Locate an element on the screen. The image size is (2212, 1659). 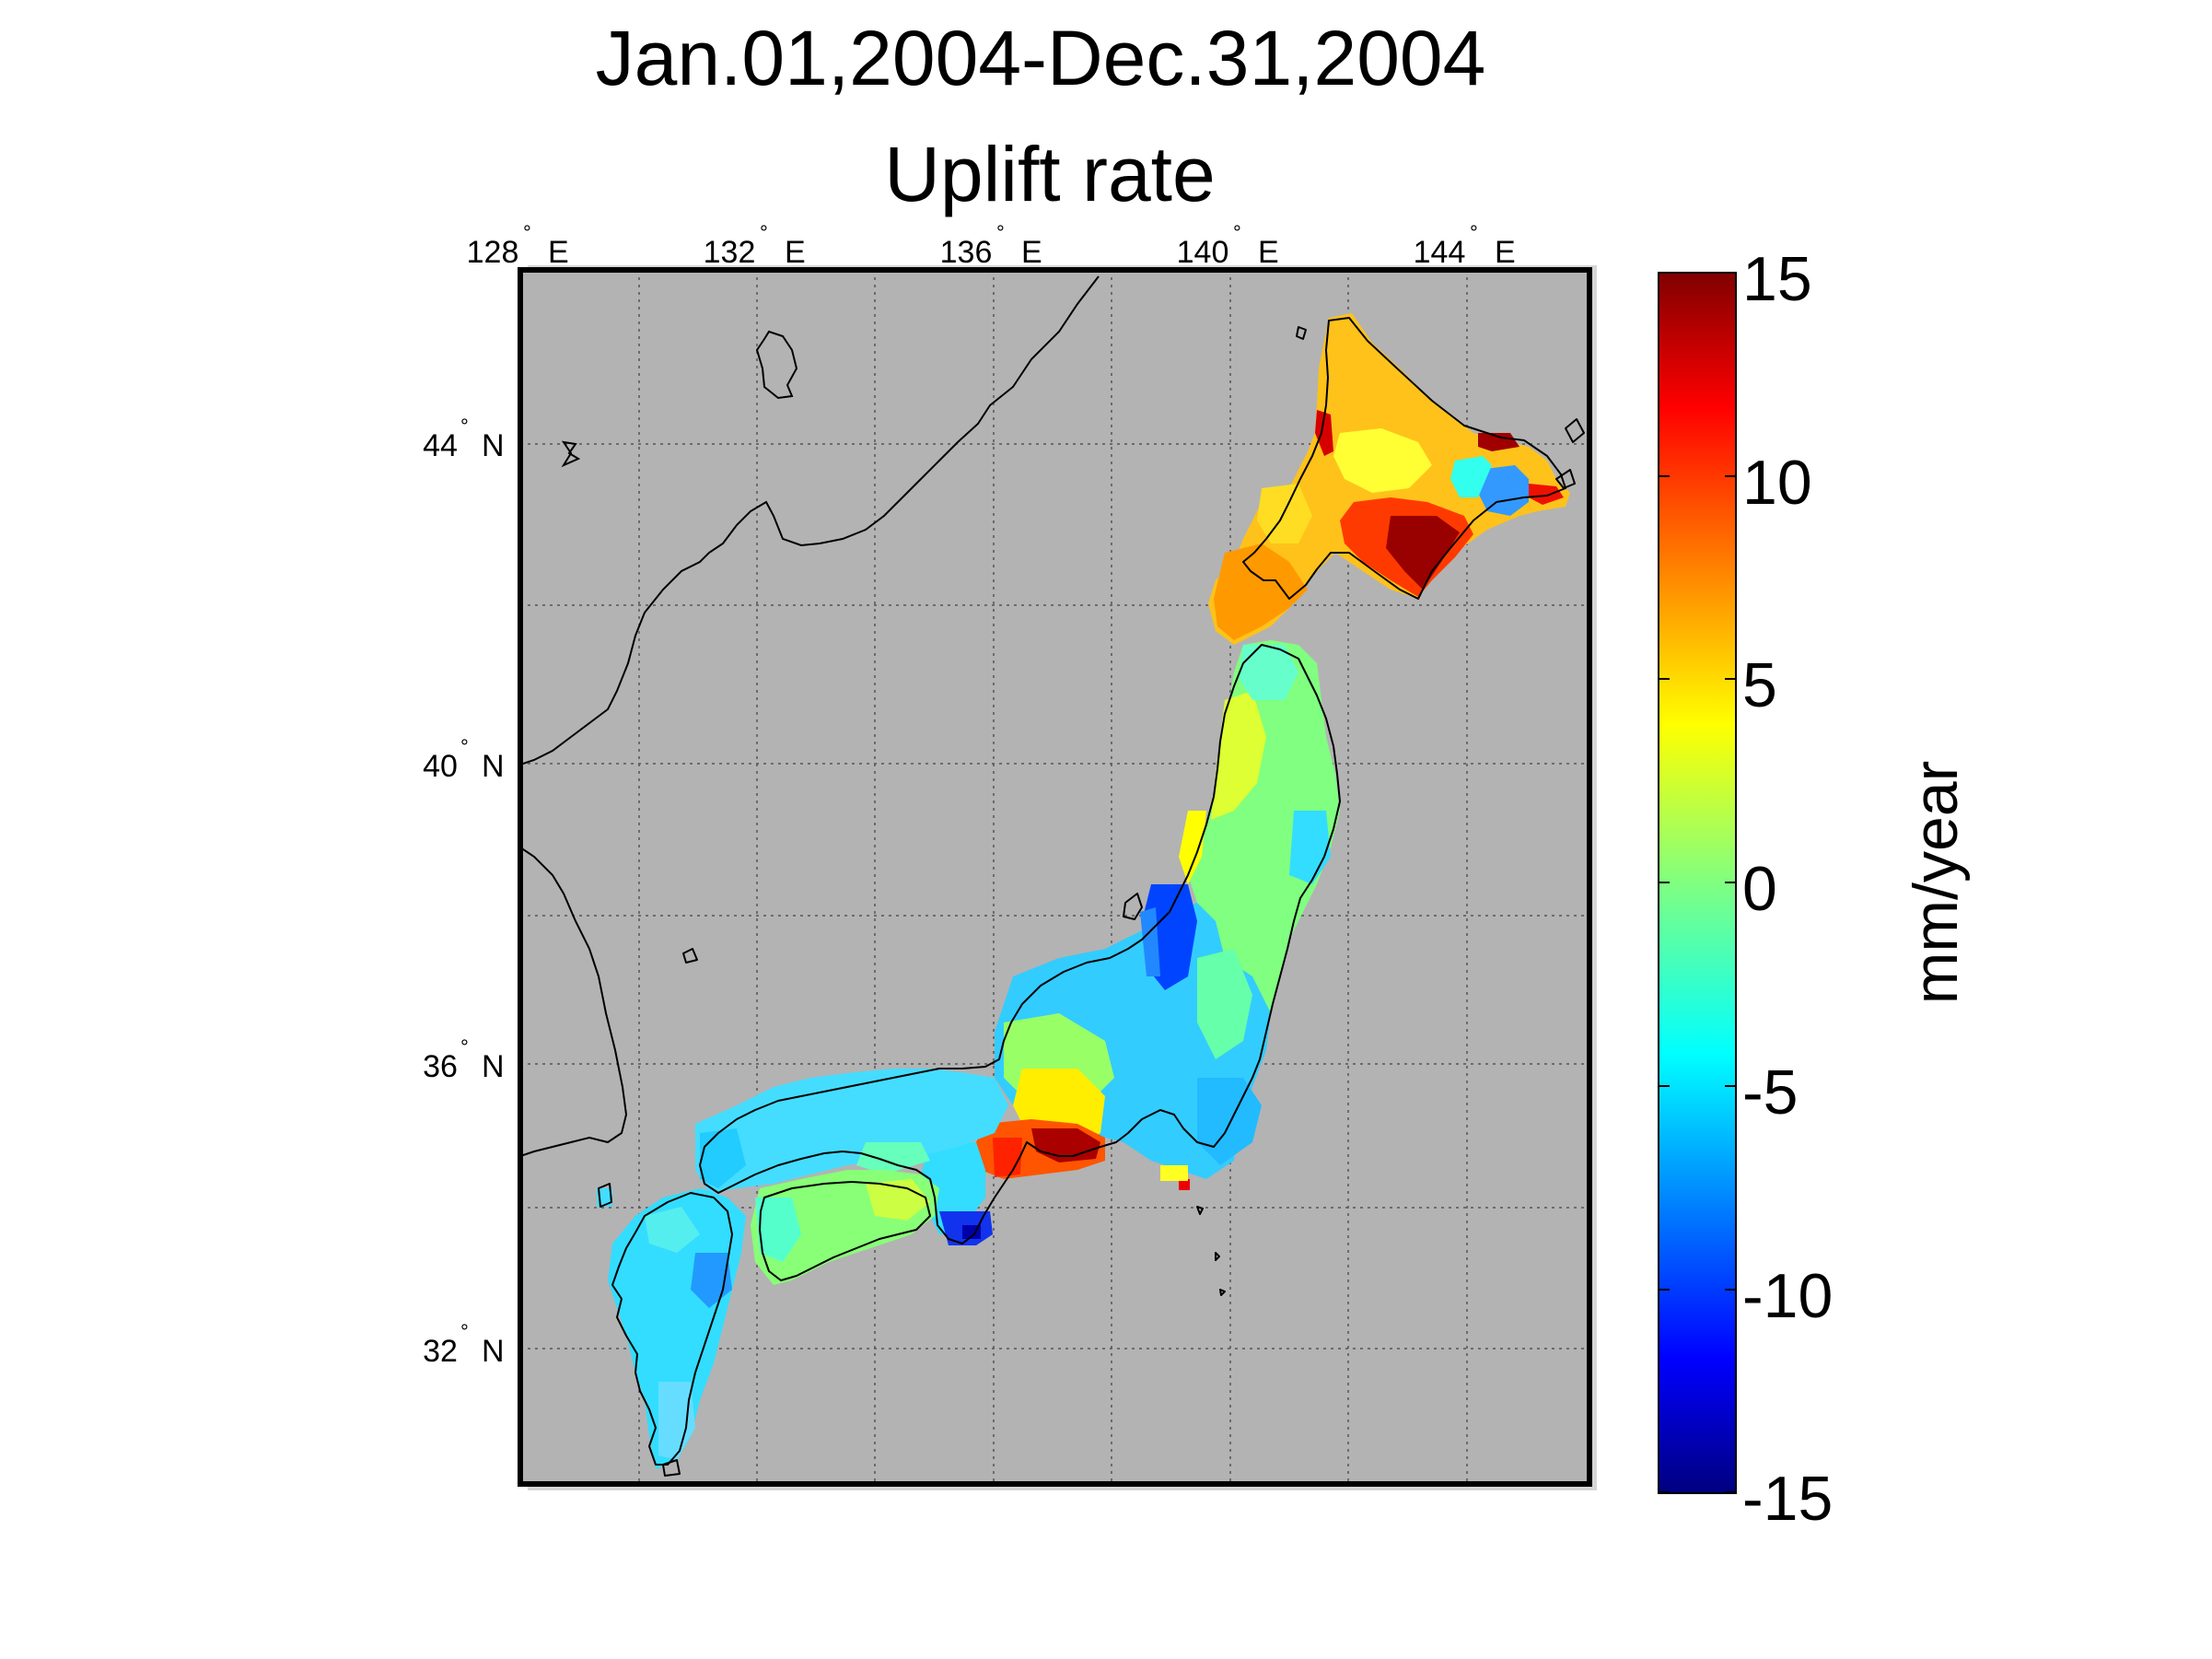
shikoku-yellow is located at coordinates (898, 1200).